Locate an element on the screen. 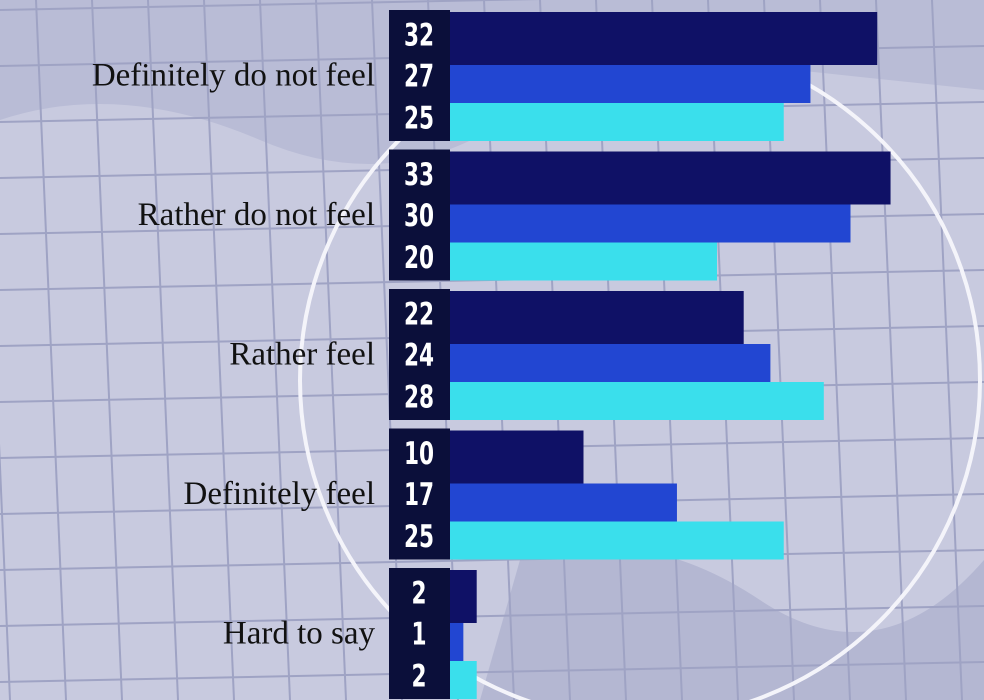 This screenshot has height=700, width=984. category-label: Rather do not feel is located at coordinates (256, 215).